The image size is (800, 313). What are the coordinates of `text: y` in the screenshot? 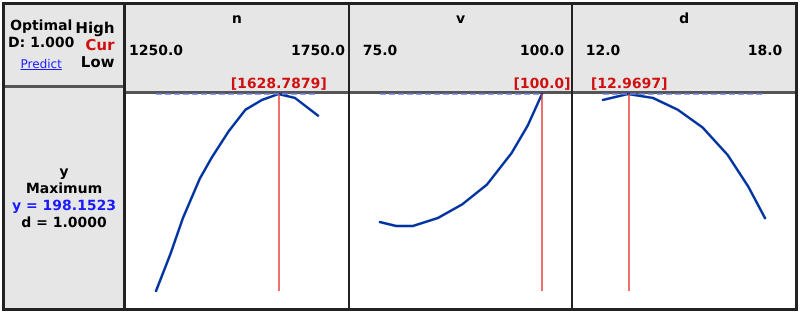 It's located at (64, 172).